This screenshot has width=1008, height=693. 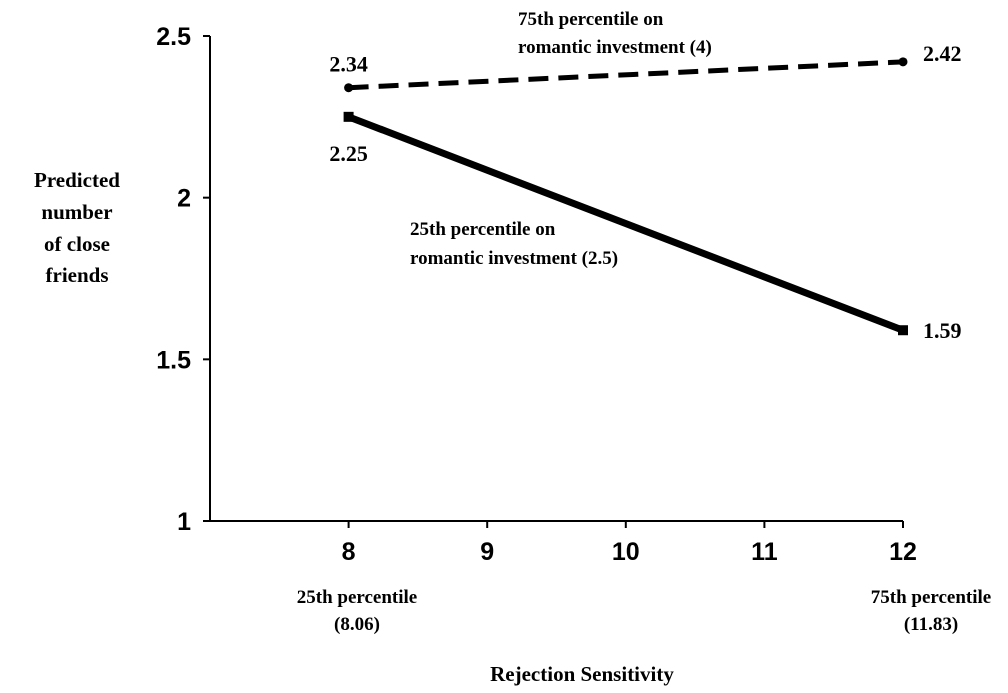 What do you see at coordinates (931, 611) in the screenshot?
I see `x-note-right: 75th percentile (11.83)` at bounding box center [931, 611].